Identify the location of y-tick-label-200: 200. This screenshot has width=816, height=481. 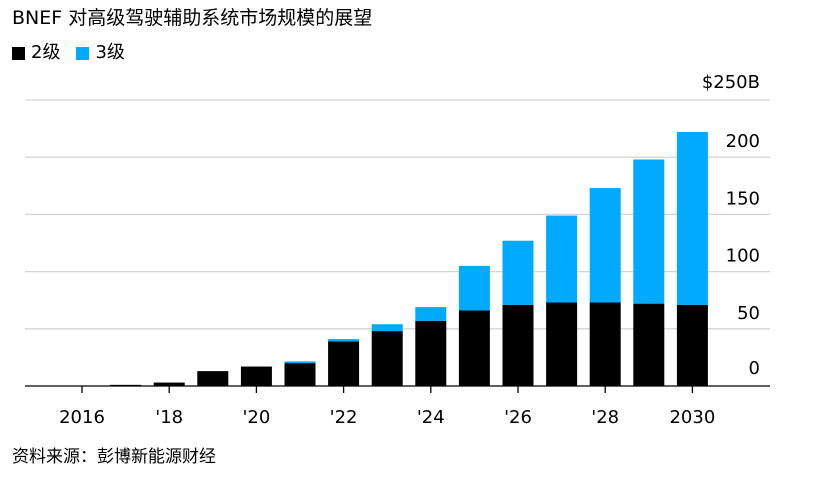
(743, 141).